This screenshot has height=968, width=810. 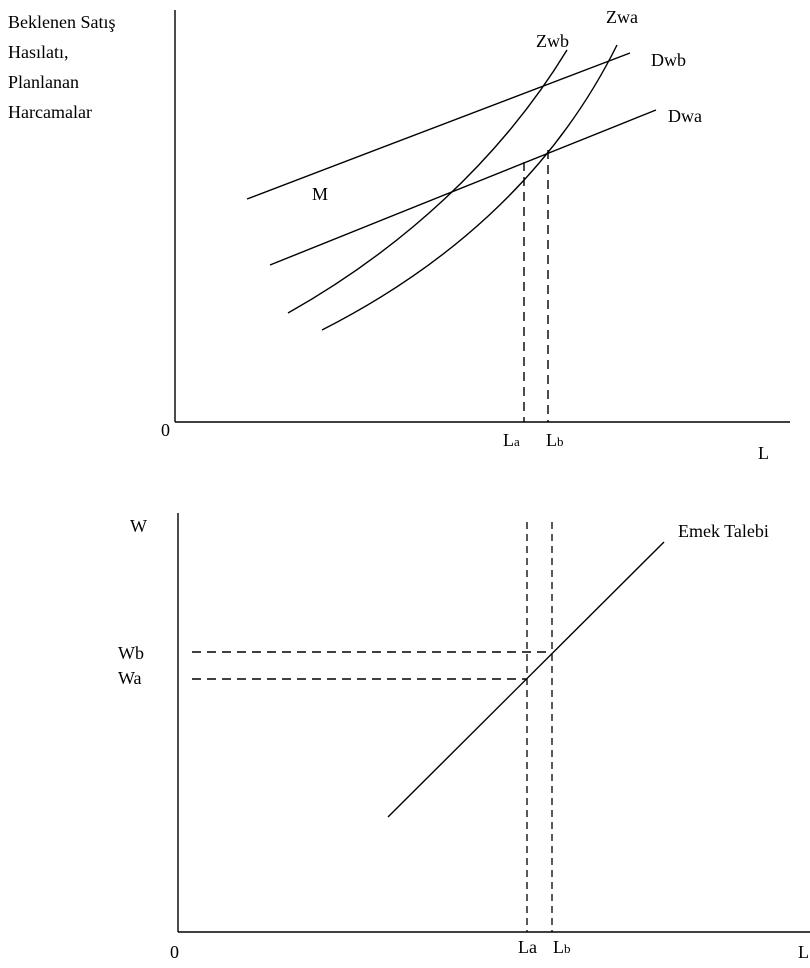 I want to click on wa-label: Wa, so click(x=130, y=678).